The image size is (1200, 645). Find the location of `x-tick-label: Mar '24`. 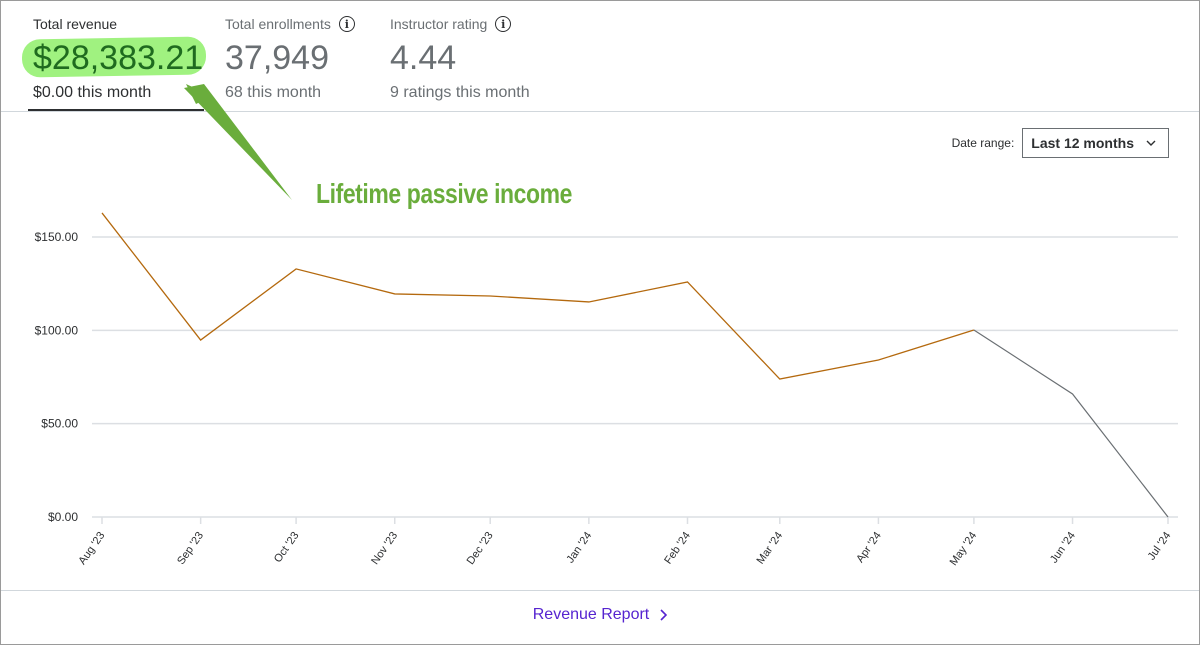

x-tick-label: Mar '24 is located at coordinates (770, 548).